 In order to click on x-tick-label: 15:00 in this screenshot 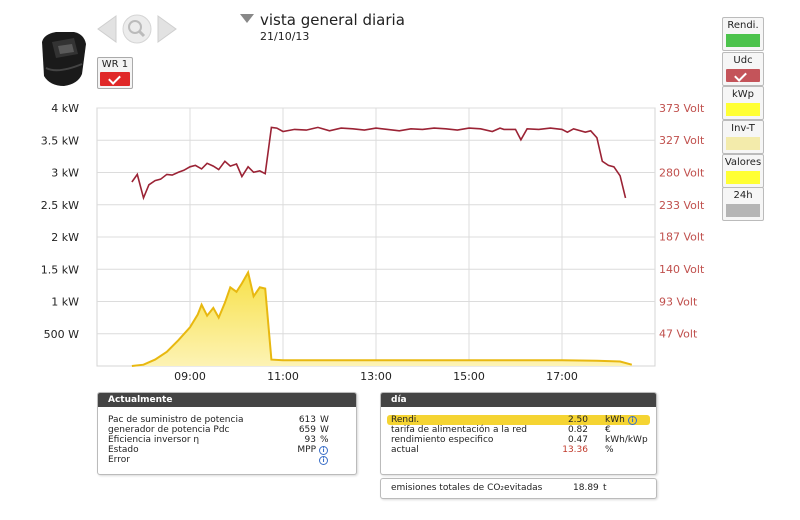, I will do `click(469, 376)`.